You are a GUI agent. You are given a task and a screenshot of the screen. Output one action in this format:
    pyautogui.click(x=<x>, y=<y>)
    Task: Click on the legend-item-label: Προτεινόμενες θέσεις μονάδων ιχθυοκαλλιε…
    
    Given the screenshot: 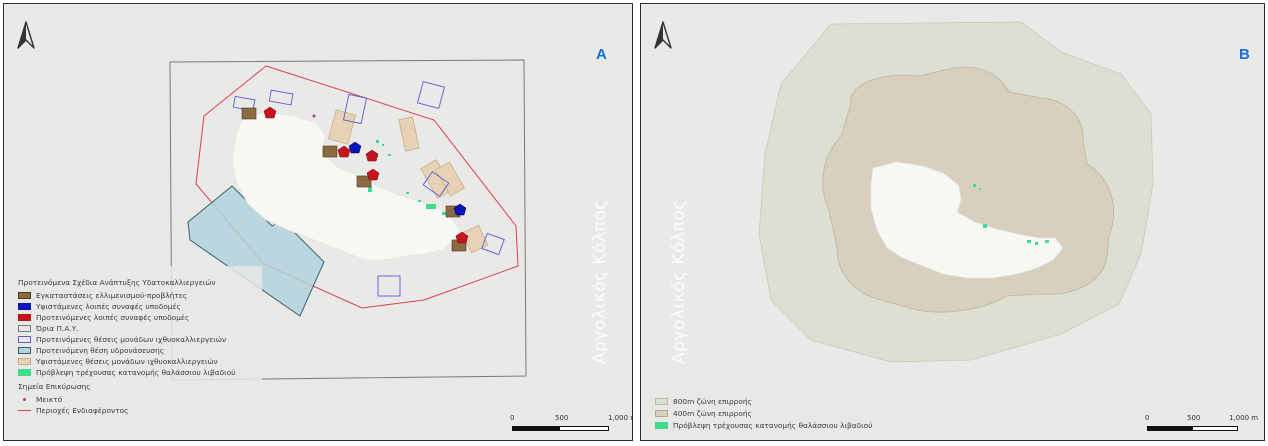 What is the action you would take?
    pyautogui.click(x=131, y=339)
    